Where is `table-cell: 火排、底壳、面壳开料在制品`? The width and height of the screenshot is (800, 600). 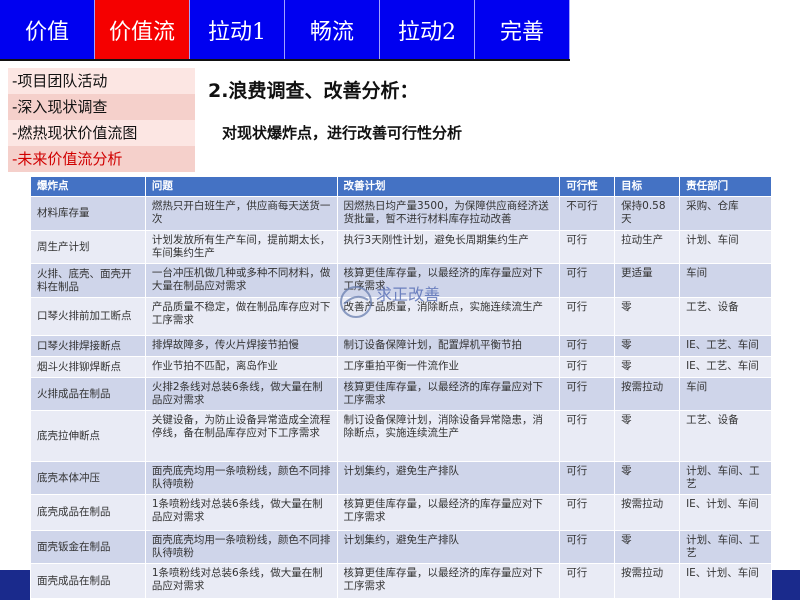
table-cell: 火排、底壳、面壳开料在制品 is located at coordinates (88, 280).